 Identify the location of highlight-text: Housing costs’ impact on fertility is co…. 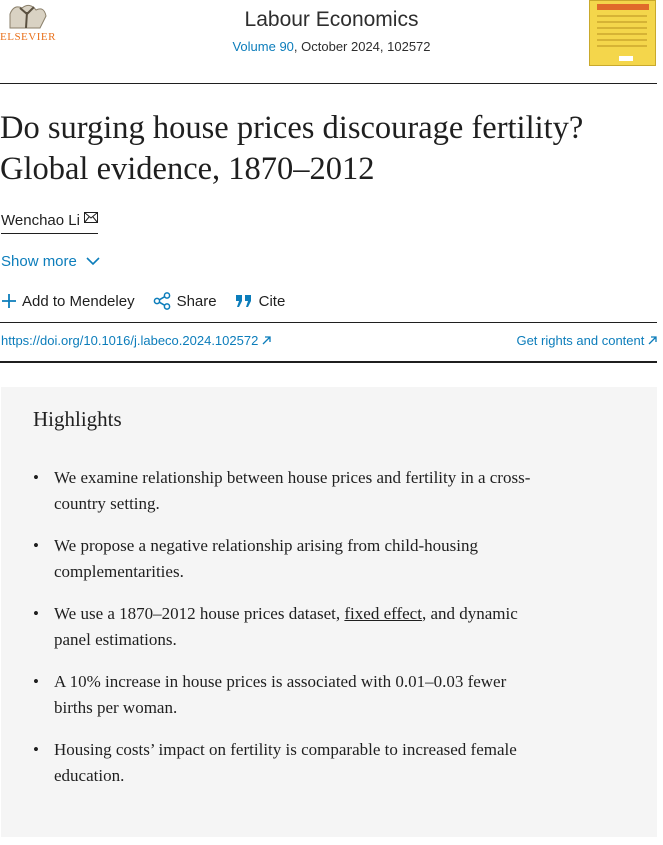
(285, 762).